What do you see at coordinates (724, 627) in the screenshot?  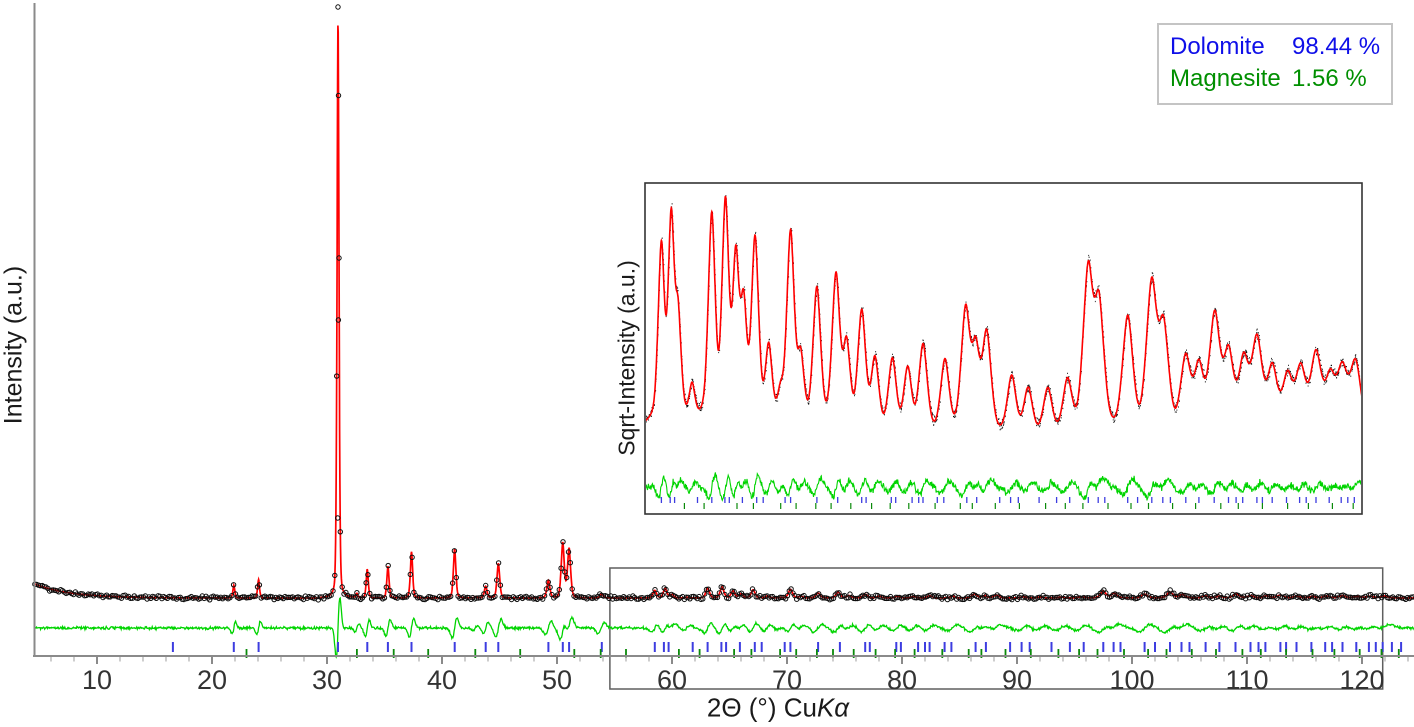 I see `difference-curve` at bounding box center [724, 627].